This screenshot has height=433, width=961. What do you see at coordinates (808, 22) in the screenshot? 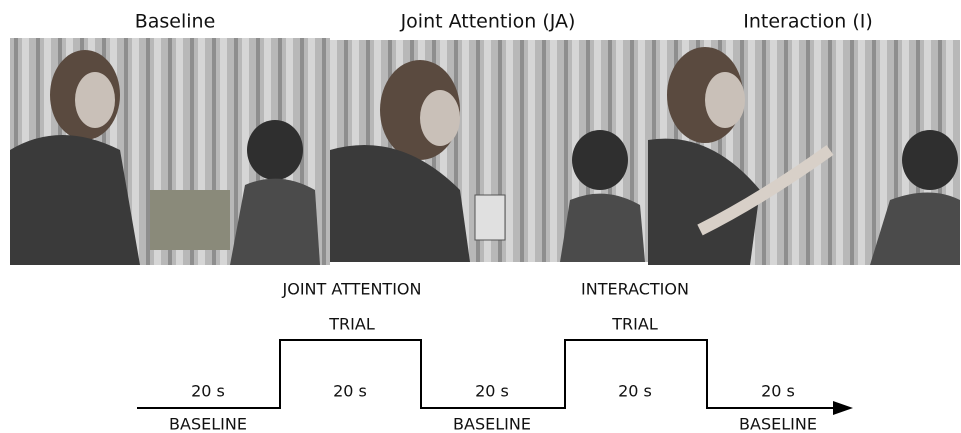
I see `panel-title: Interaction (I)` at bounding box center [808, 22].